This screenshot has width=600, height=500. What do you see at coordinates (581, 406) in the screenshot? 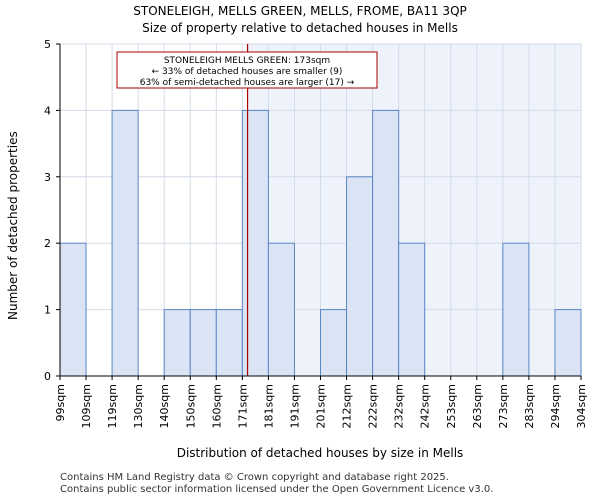
I see `x-tick-label: 304sqm` at bounding box center [581, 406].